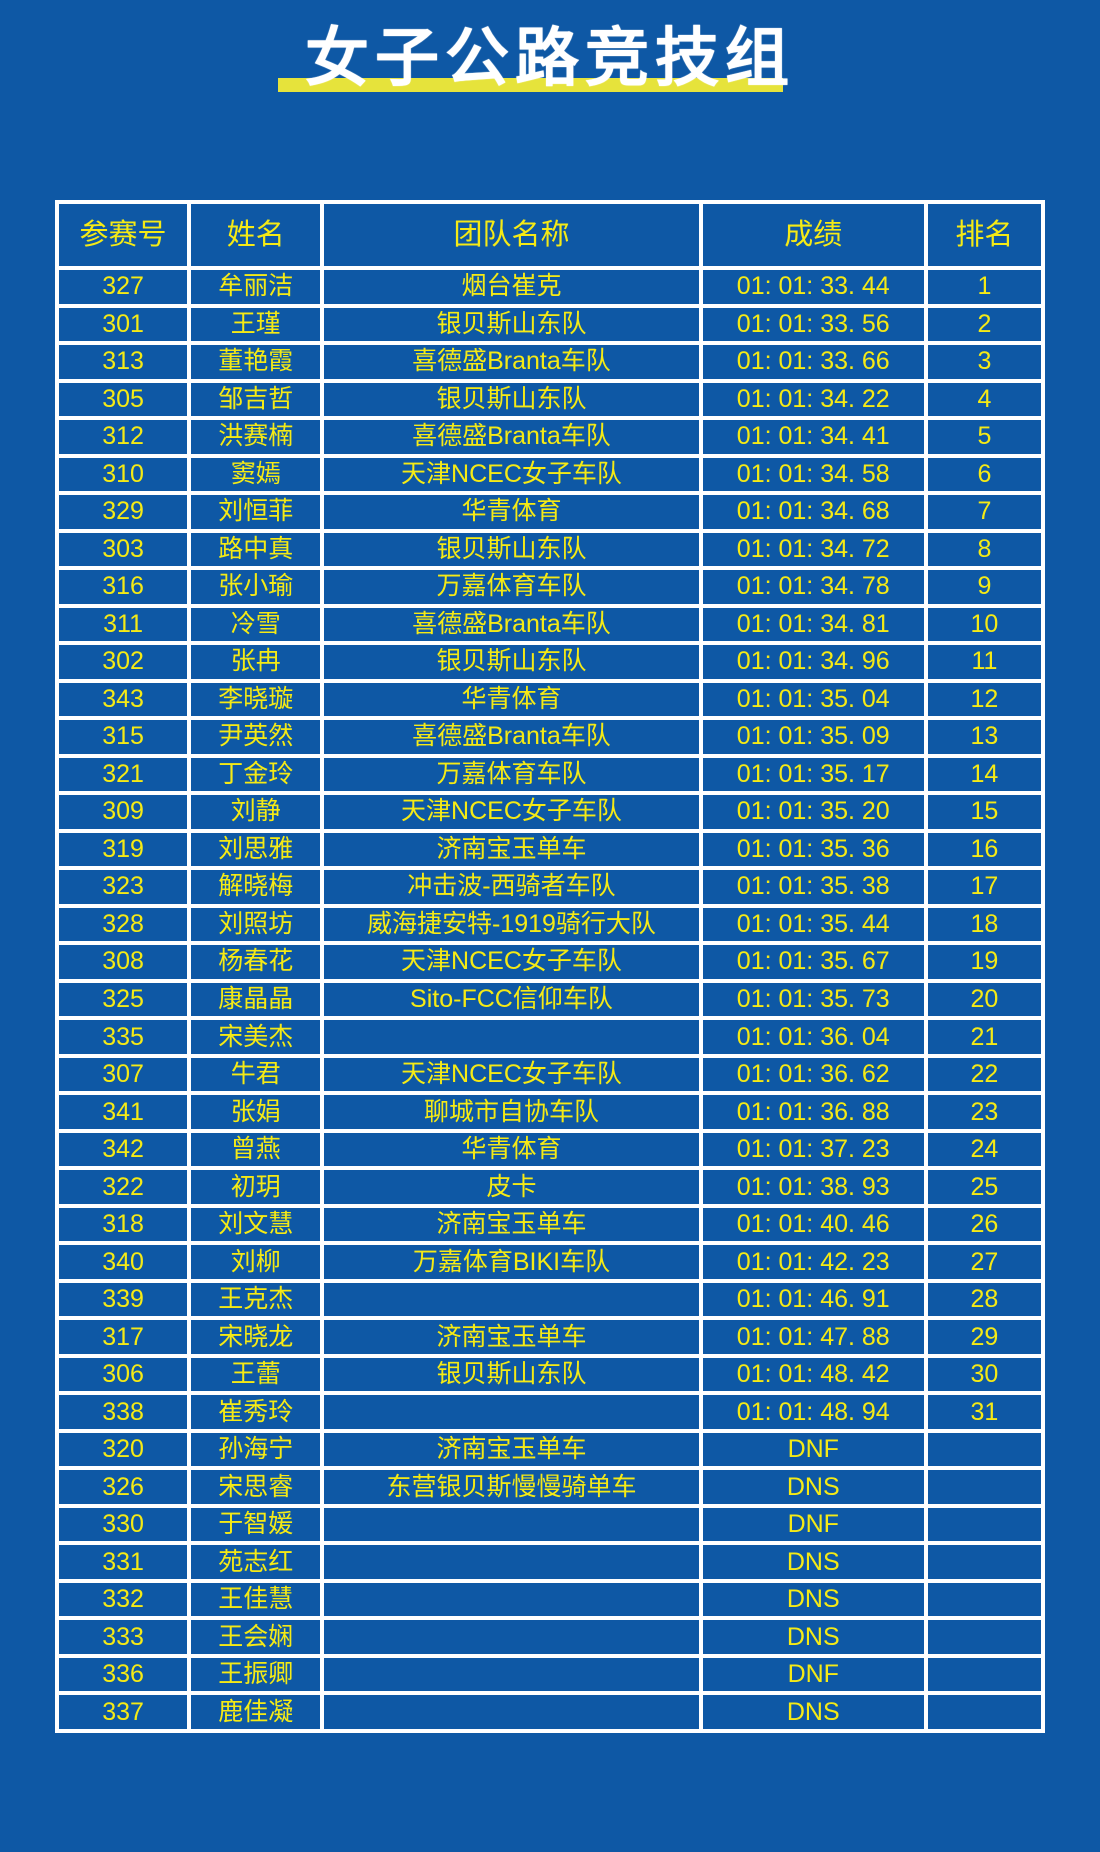 This screenshot has height=1852, width=1100. I want to click on cell-name: 孙海宁, so click(256, 1449).